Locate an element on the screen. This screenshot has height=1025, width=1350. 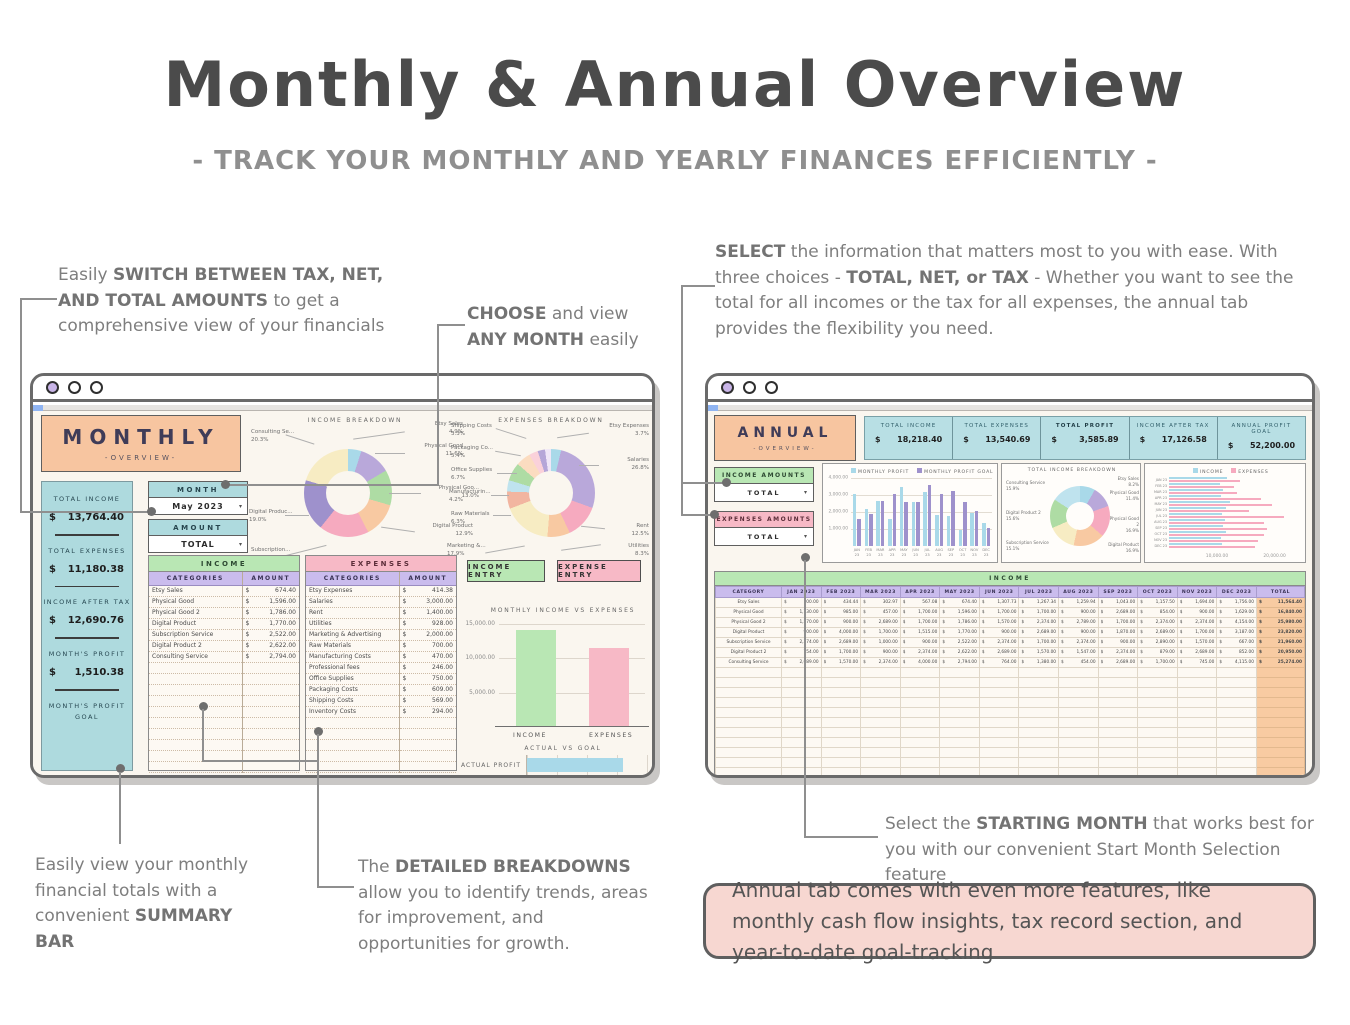
cell: $2,522.00 is located at coordinates (959, 642).